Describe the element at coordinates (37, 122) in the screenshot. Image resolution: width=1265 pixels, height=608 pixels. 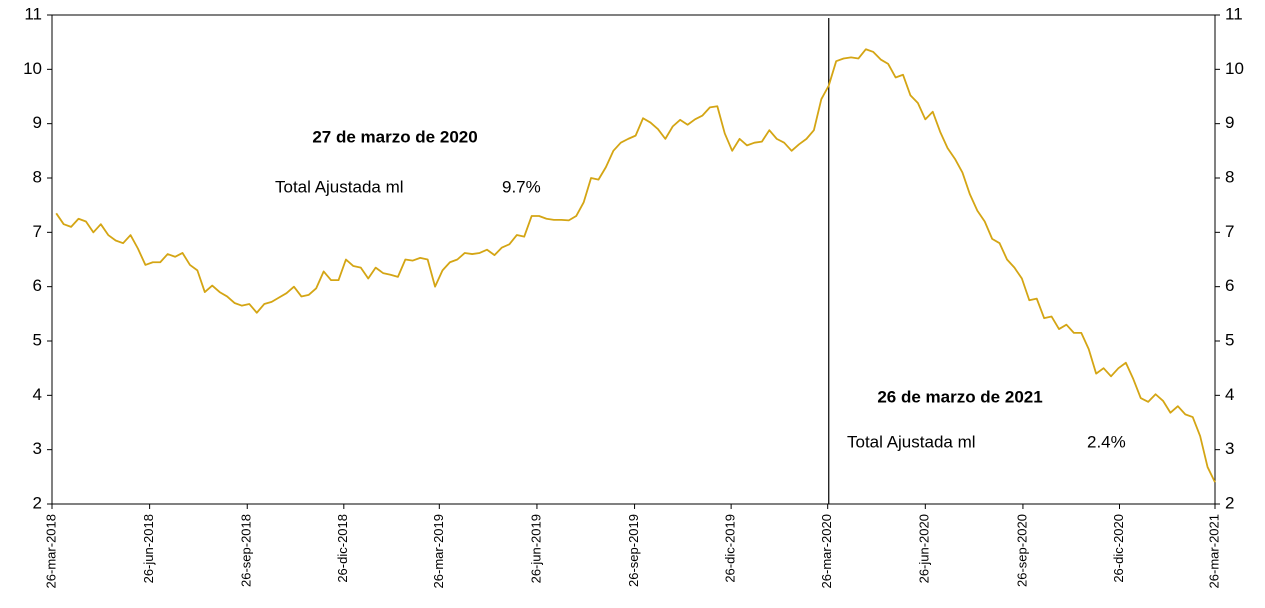
I see `y-tick-label: 9` at that location.